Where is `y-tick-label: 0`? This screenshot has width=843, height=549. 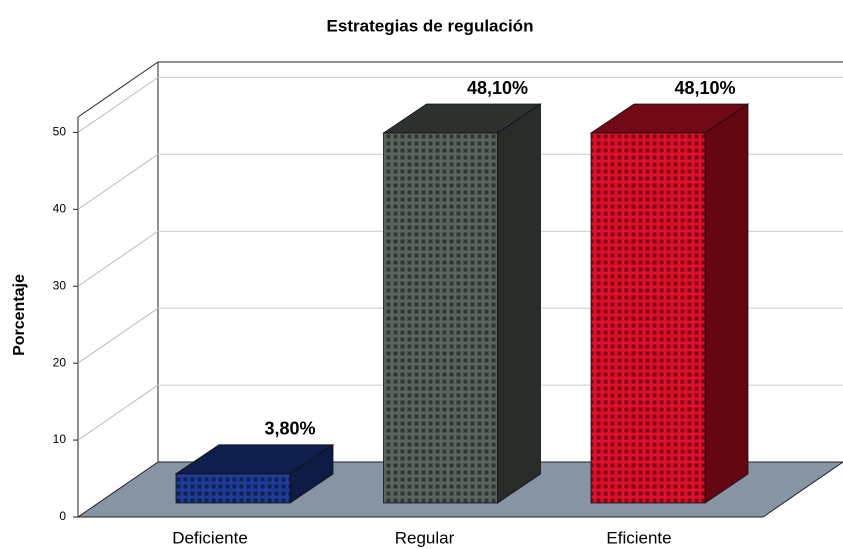 y-tick-label: 0 is located at coordinates (62, 516).